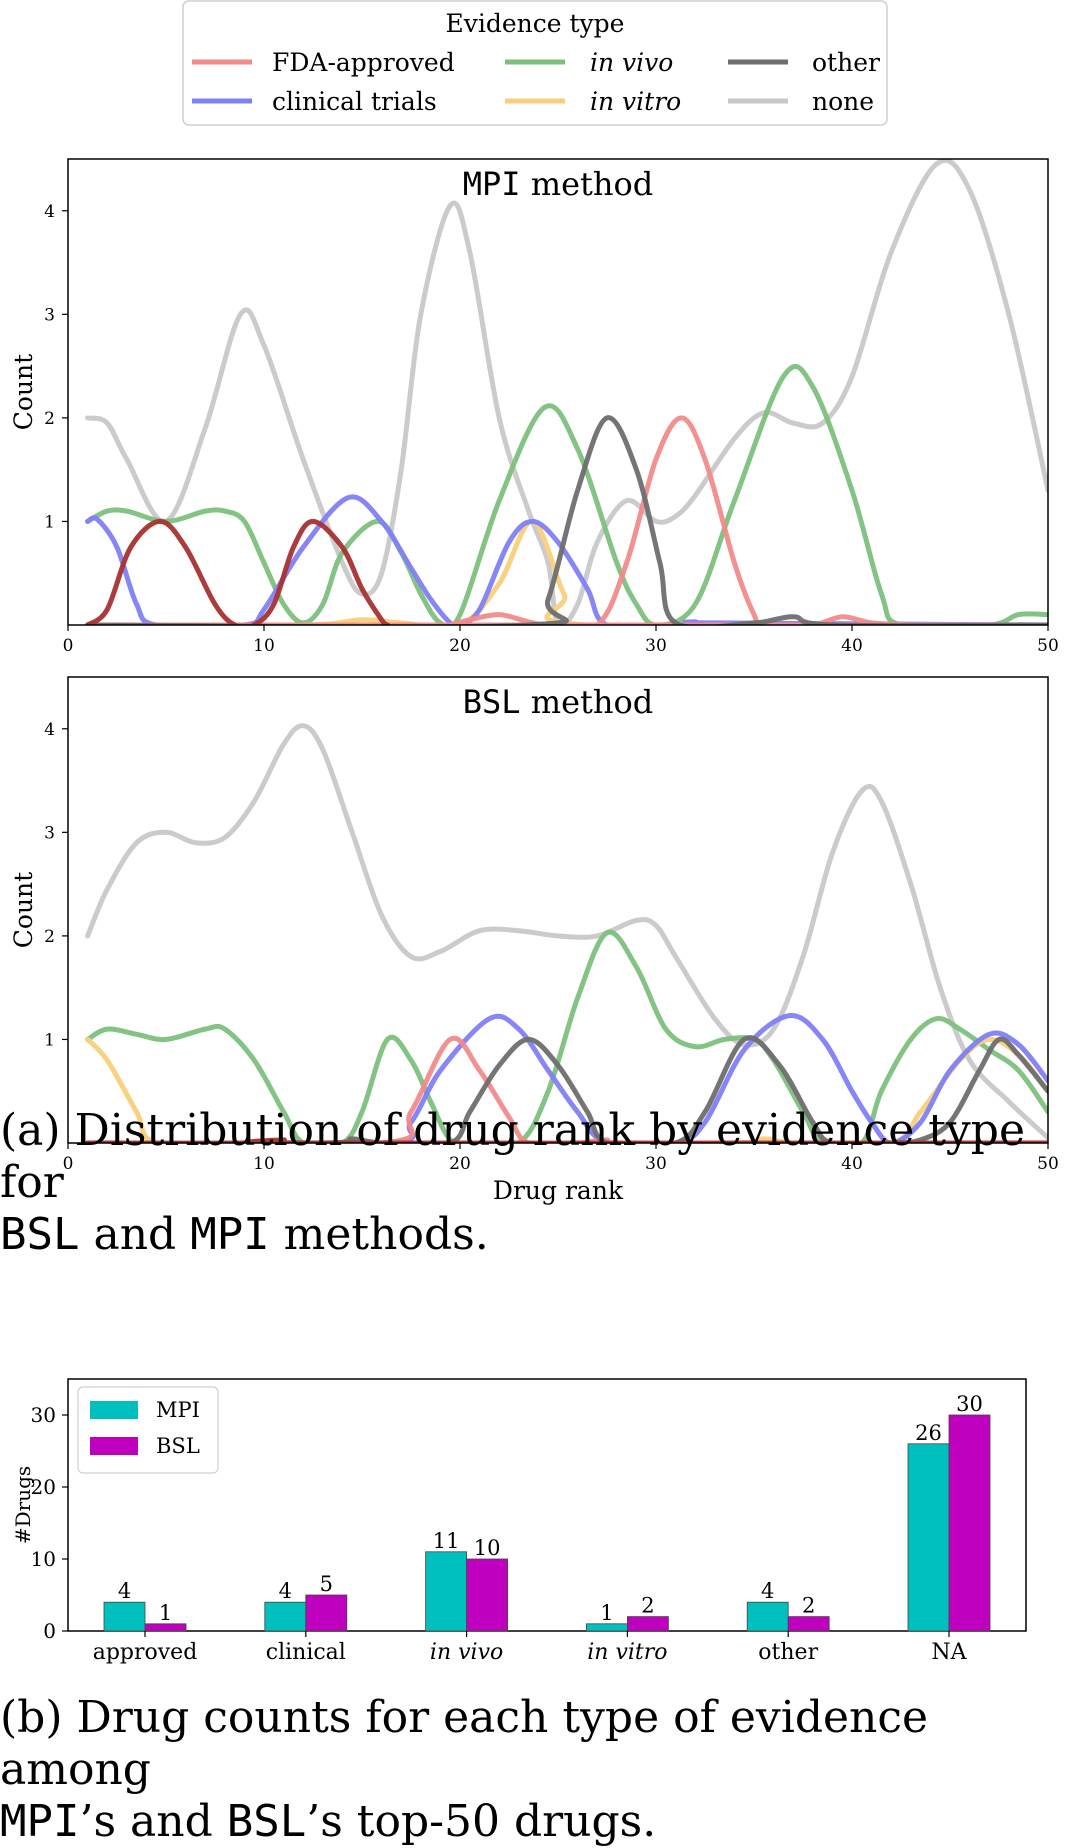  Describe the element at coordinates (647, 1606) in the screenshot. I see `bar-value-bsl-in-vitro: 2` at that location.